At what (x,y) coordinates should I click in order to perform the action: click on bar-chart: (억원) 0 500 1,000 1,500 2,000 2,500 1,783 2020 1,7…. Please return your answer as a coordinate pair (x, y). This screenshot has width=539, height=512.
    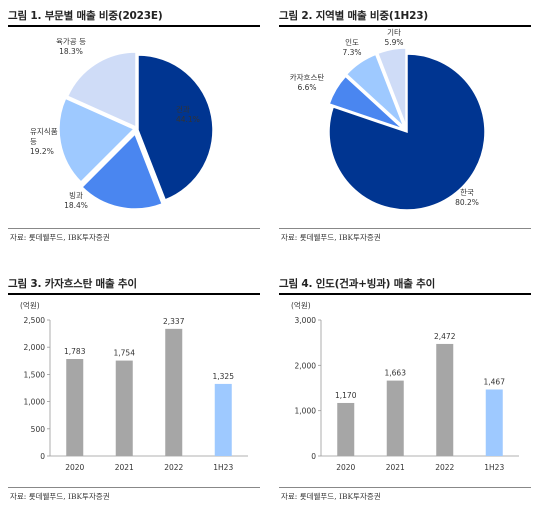
    Looking at the image, I should click on (134, 386).